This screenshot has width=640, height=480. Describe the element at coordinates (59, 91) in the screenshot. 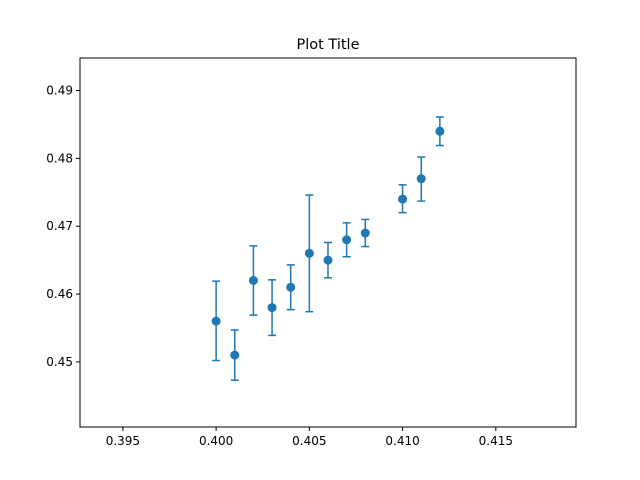

I see `y-tick-label: 0.49` at that location.